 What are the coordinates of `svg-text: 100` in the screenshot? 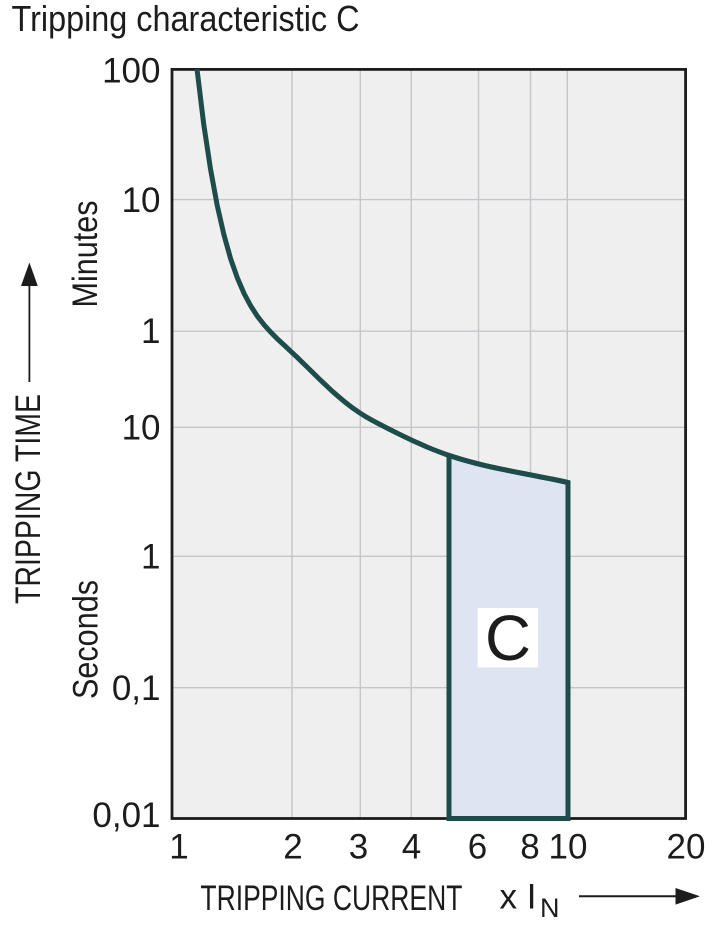 It's located at (131, 71).